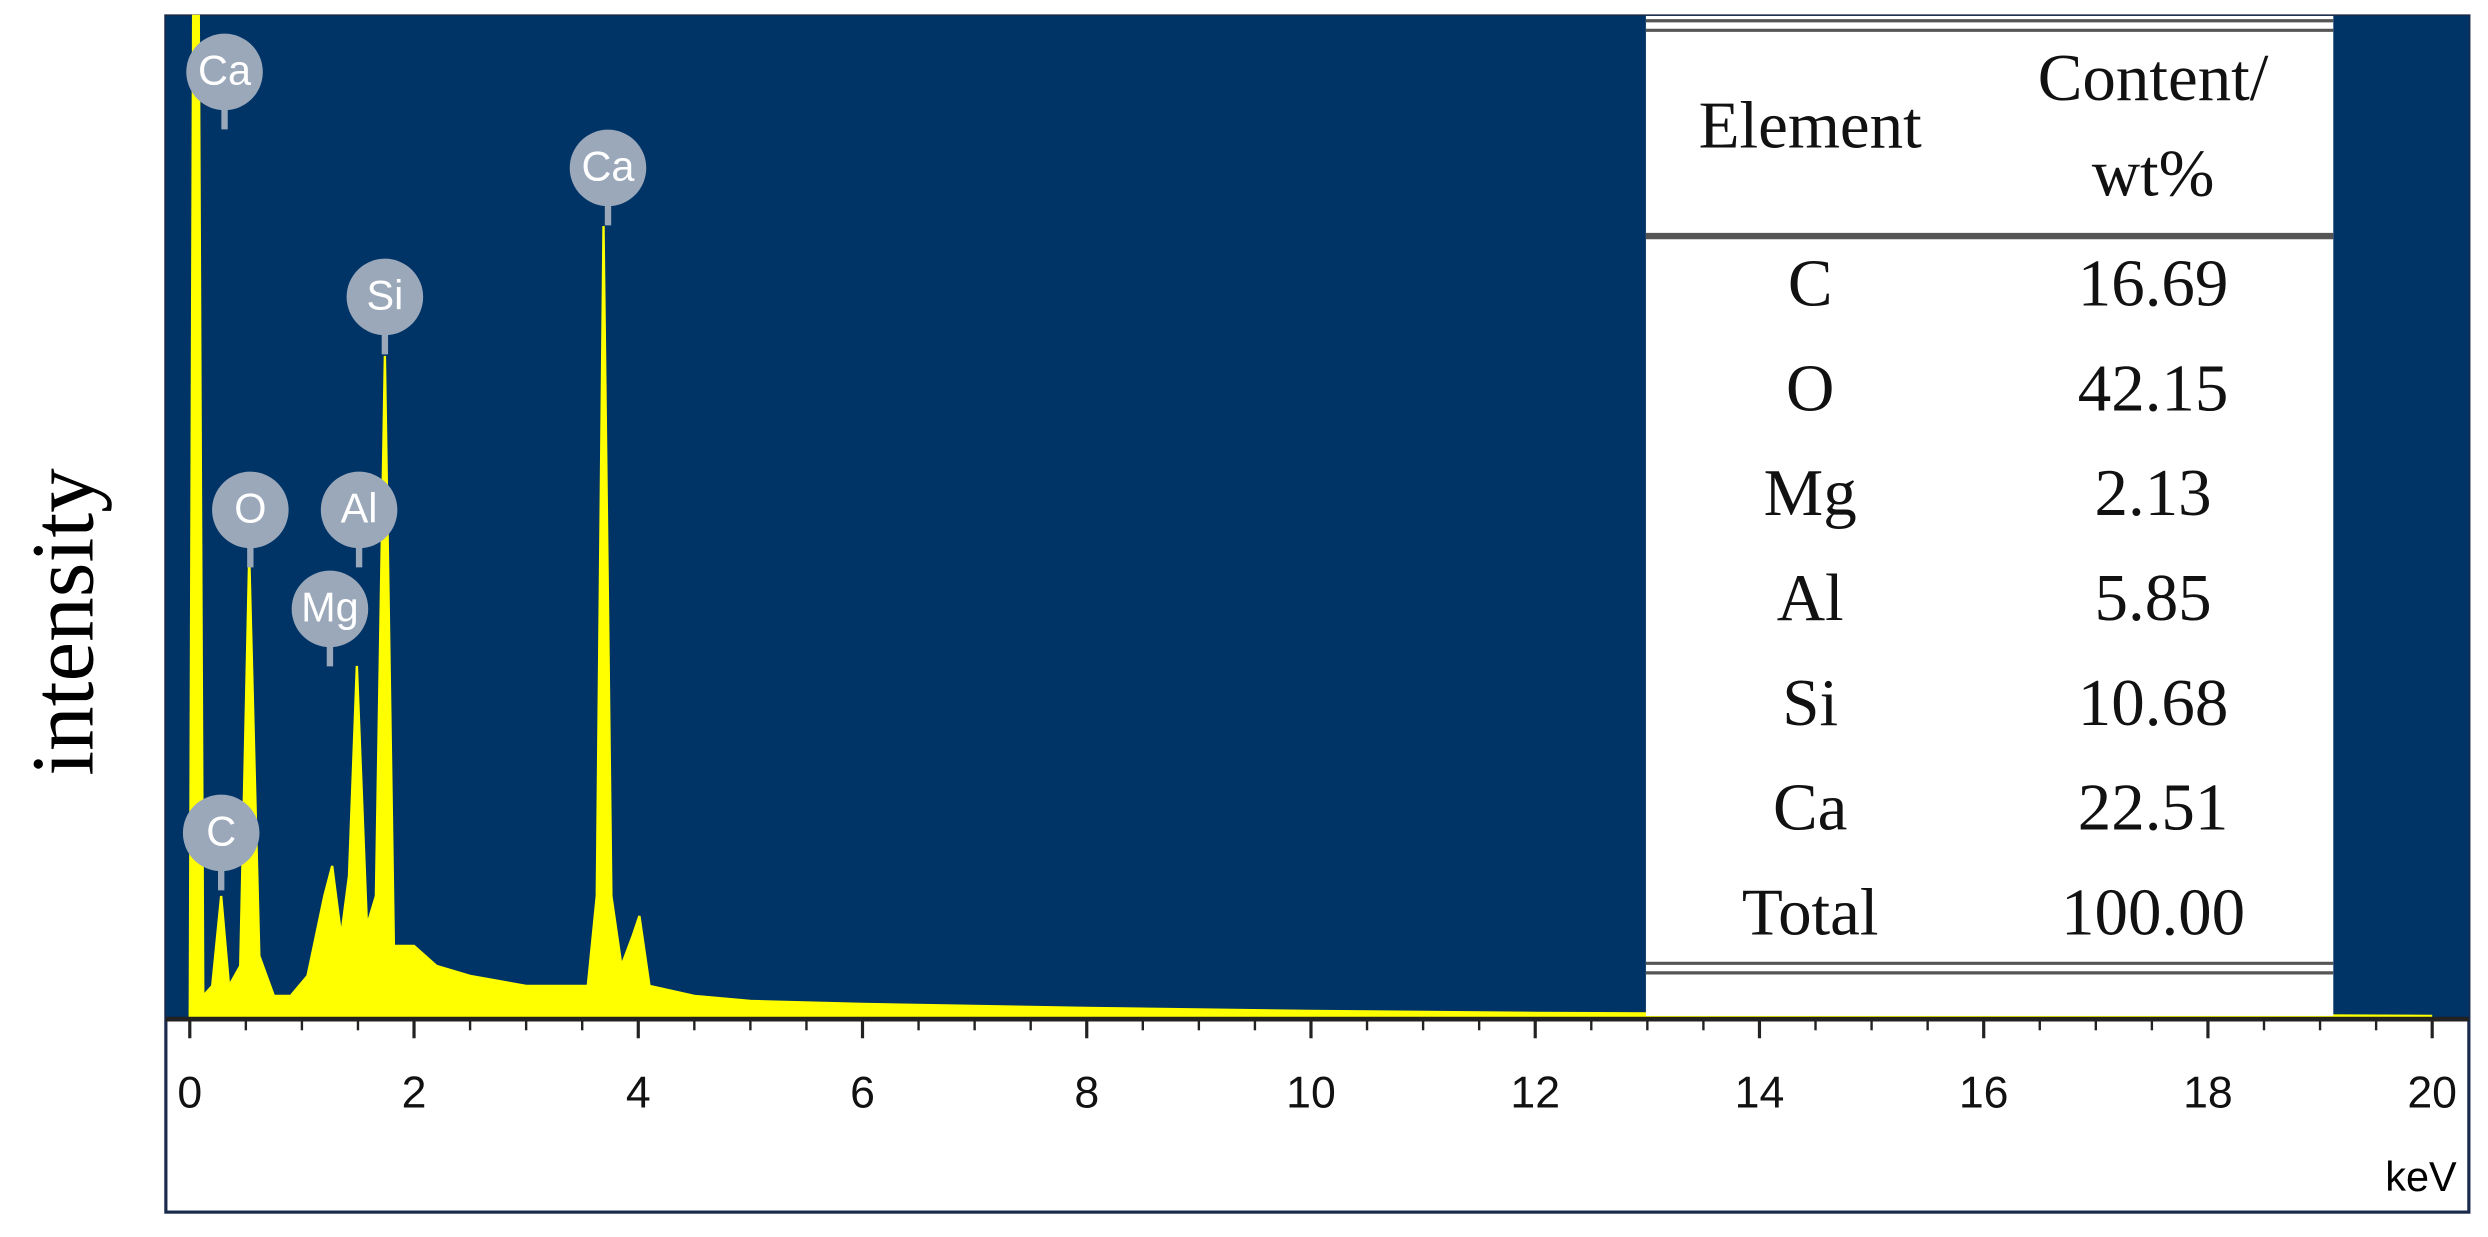  I want to click on peak-label: Al, so click(359, 519).